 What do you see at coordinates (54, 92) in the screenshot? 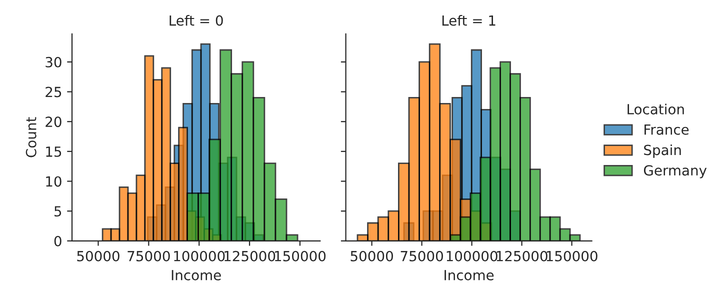
I see `y-tick-label: 25` at bounding box center [54, 92].